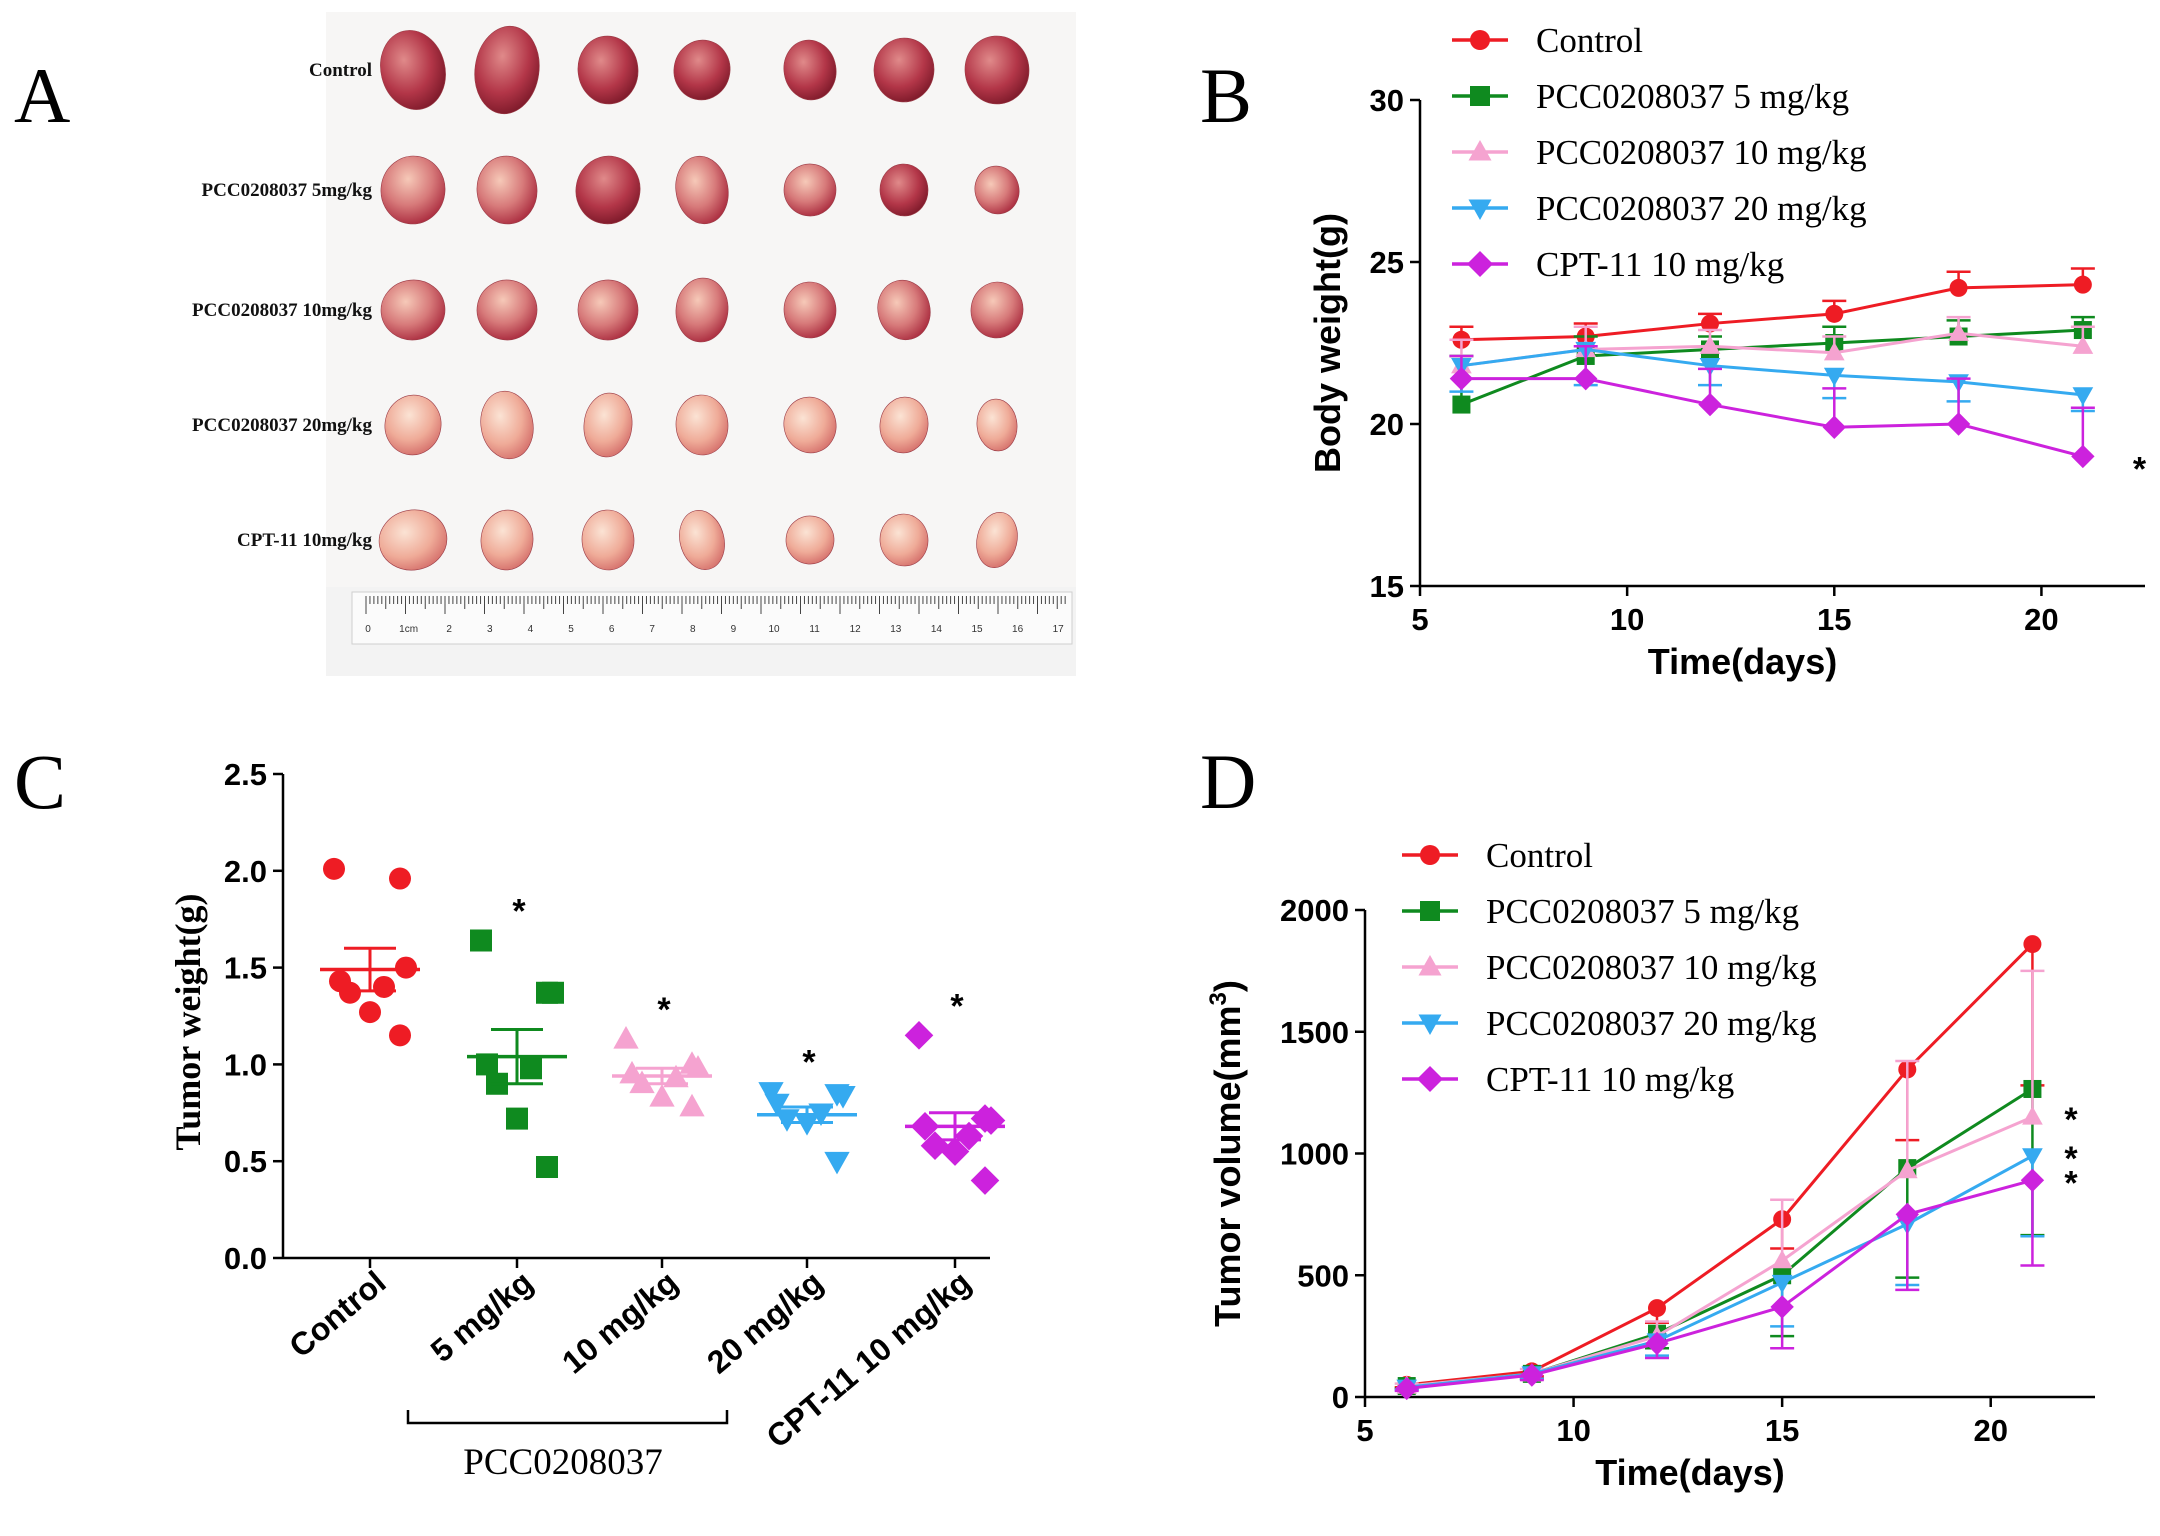 The width and height of the screenshot is (2160, 1536). What do you see at coordinates (1387, 262) in the screenshot?
I see `y-tick-label: 25` at bounding box center [1387, 262].